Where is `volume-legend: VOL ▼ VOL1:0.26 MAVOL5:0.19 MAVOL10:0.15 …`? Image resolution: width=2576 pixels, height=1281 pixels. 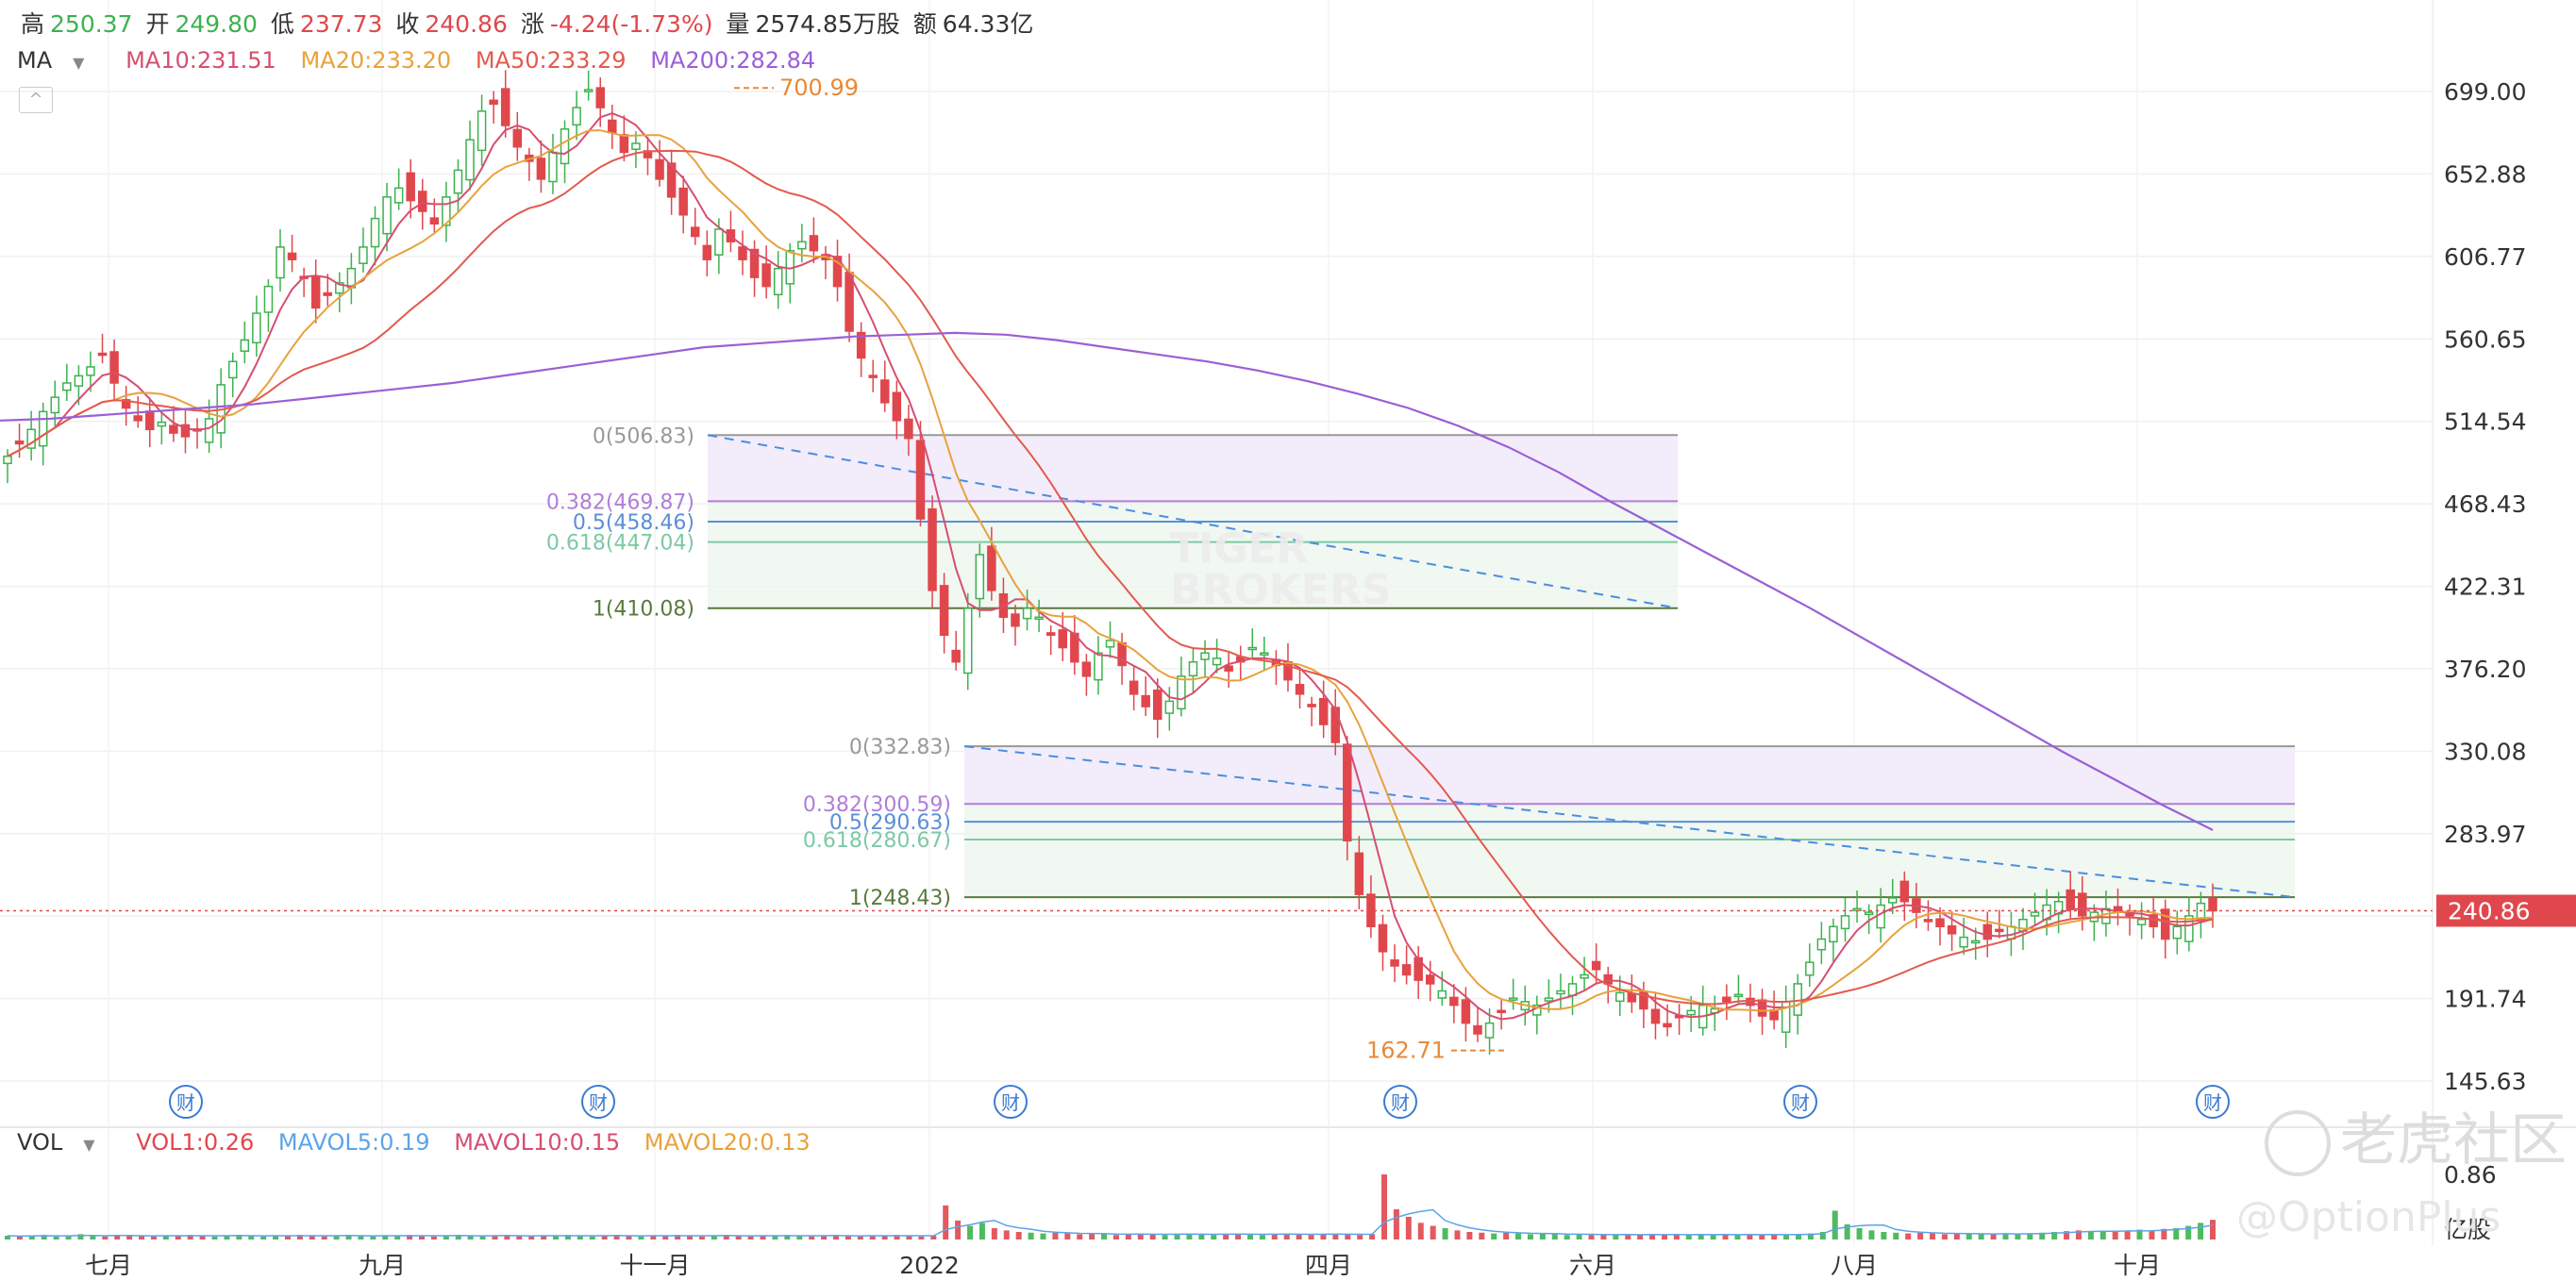
volume-legend: VOL ▼ VOL1:0.26 MAVOL5:0.19 MAVOL10:0.15 … is located at coordinates (422, 1142).